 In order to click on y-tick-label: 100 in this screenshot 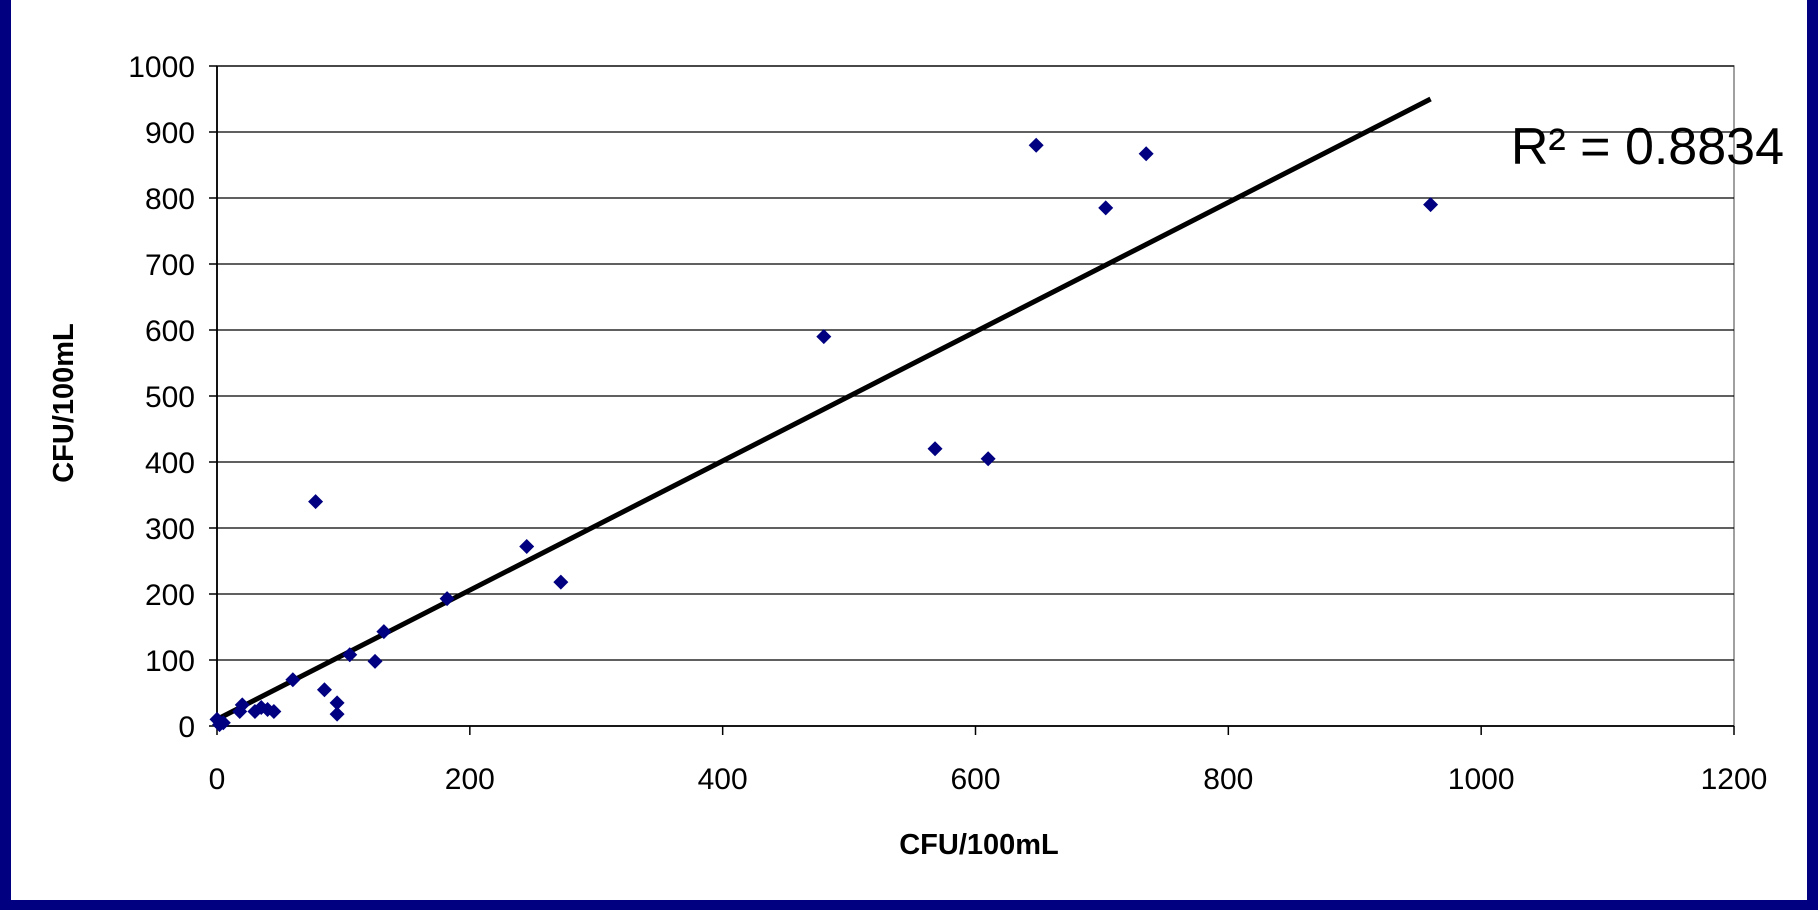, I will do `click(170, 661)`.